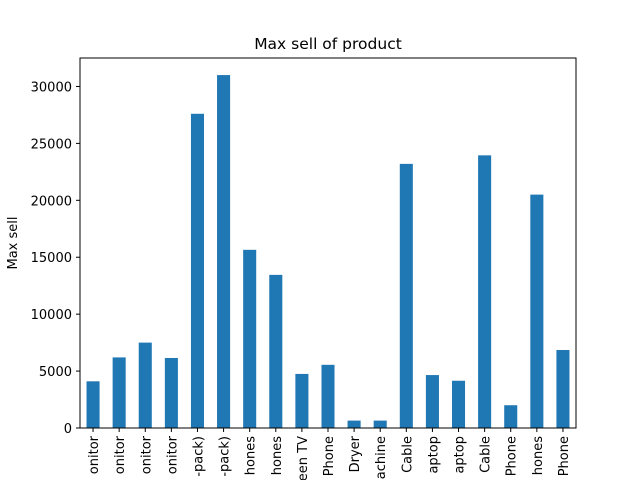 The image size is (640, 480). What do you see at coordinates (355, 453) in the screenshot?
I see `x-tick-label: Dryer` at bounding box center [355, 453].